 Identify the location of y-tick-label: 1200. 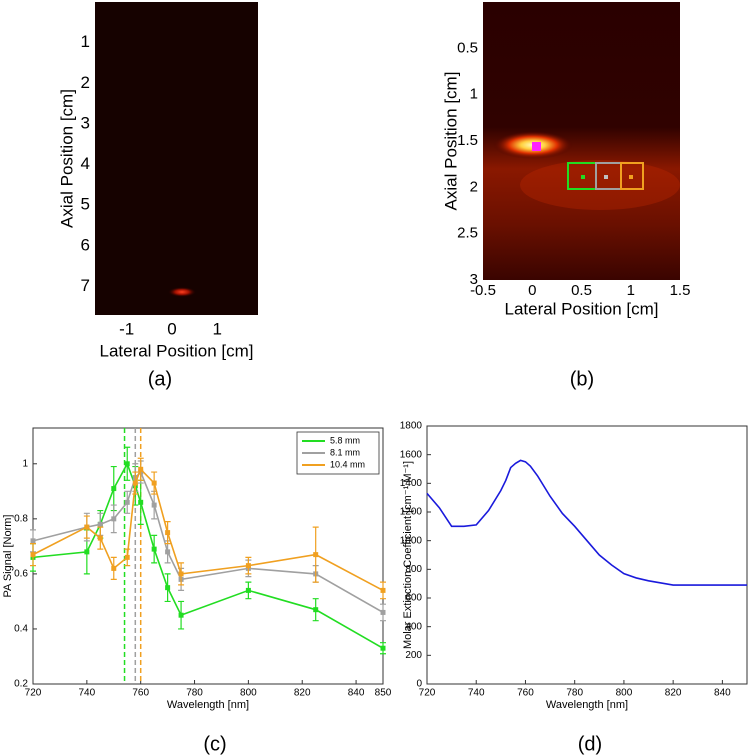
(411, 512).